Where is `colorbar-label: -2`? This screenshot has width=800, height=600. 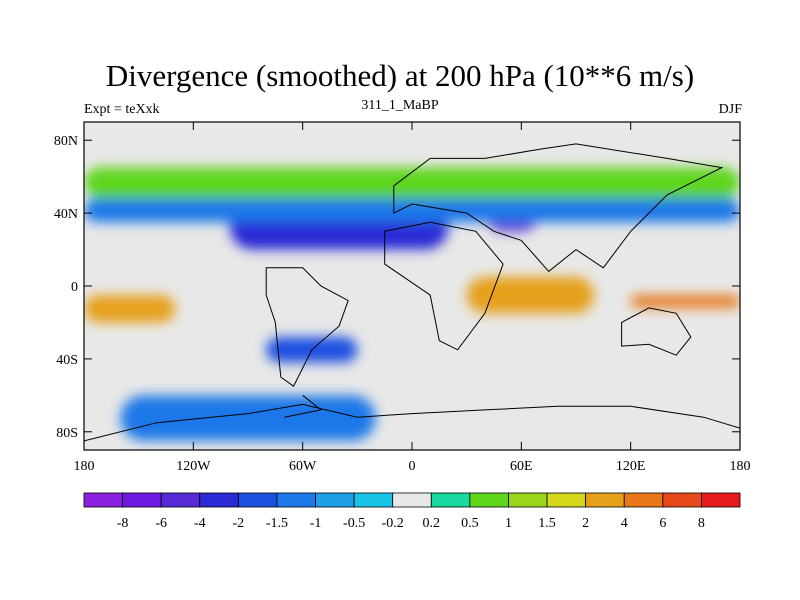 colorbar-label: -2 is located at coordinates (239, 523).